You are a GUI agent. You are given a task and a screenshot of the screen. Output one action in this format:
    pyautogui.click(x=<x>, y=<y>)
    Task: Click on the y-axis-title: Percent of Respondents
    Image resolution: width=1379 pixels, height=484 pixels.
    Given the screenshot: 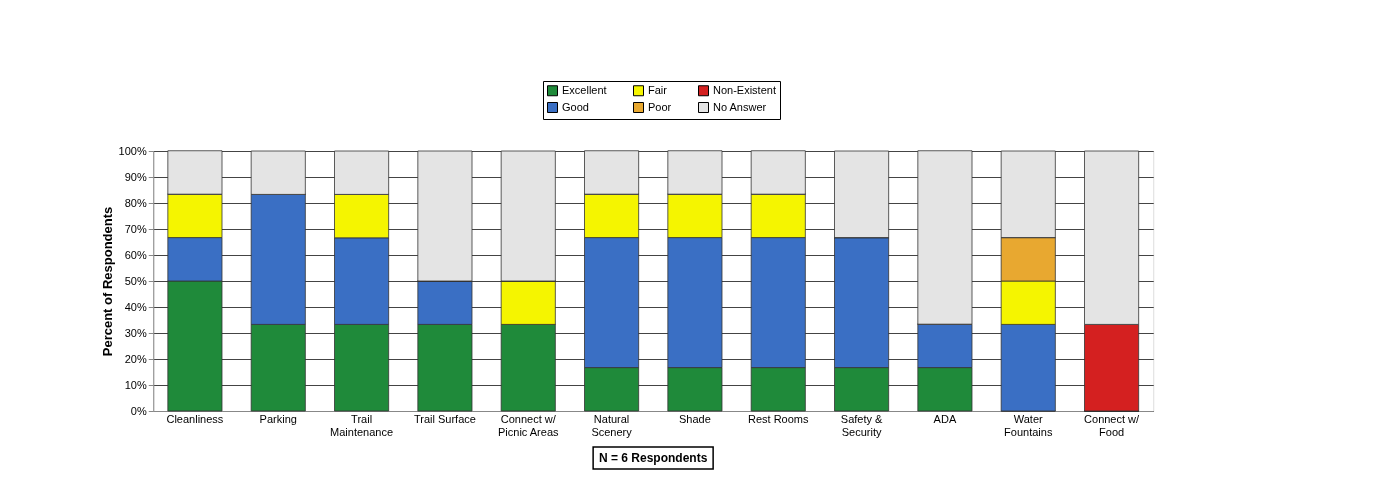 What is the action you would take?
    pyautogui.click(x=107, y=281)
    